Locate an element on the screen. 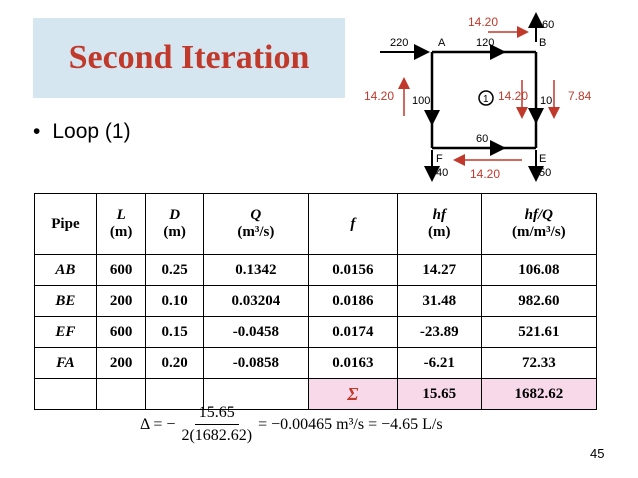 This screenshot has height=478, width=638. correction-top: 14.20 is located at coordinates (483, 22).